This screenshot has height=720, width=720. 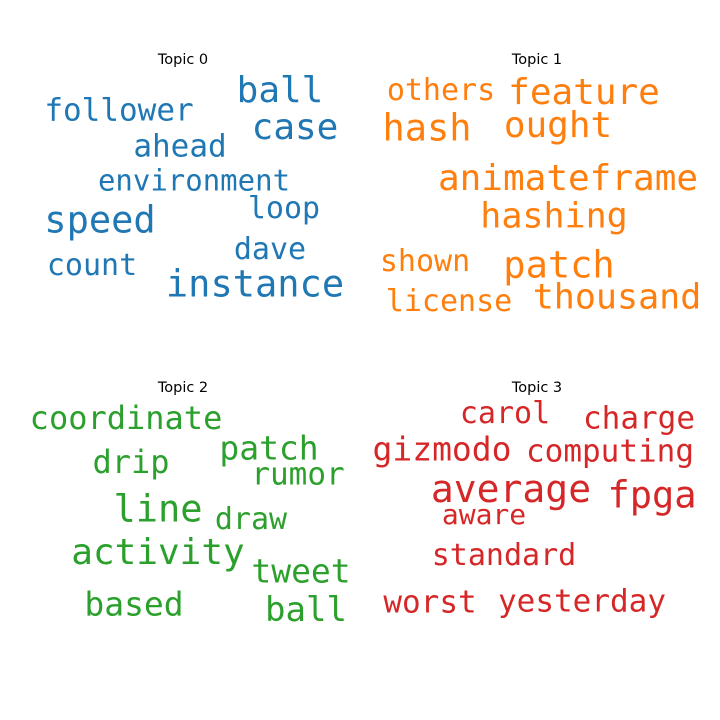 What do you see at coordinates (584, 92) in the screenshot?
I see `word-feature: feature` at bounding box center [584, 92].